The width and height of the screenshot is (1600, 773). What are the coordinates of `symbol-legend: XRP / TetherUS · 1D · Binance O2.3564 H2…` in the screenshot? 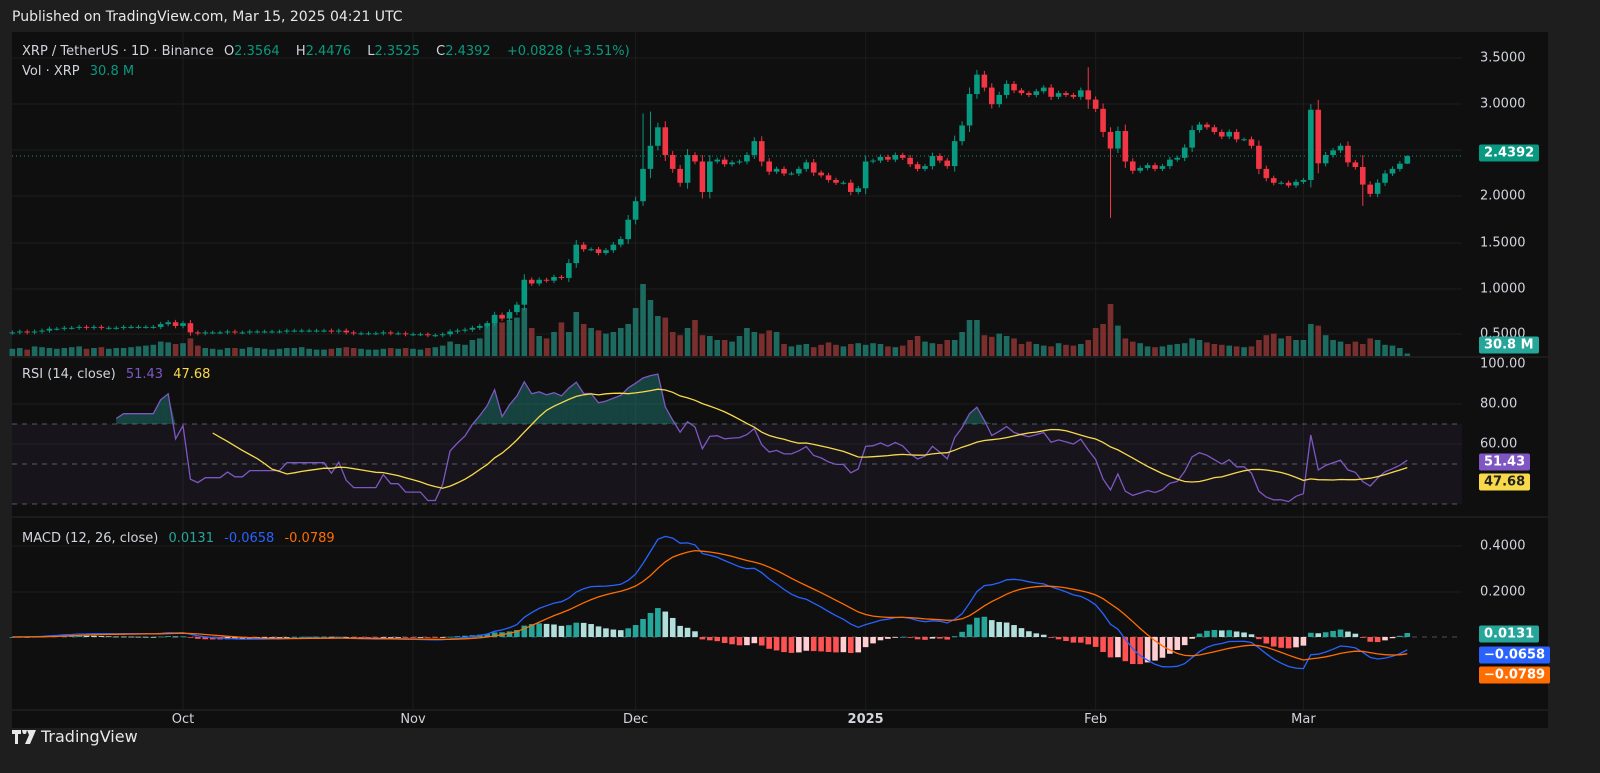 It's located at (329, 51).